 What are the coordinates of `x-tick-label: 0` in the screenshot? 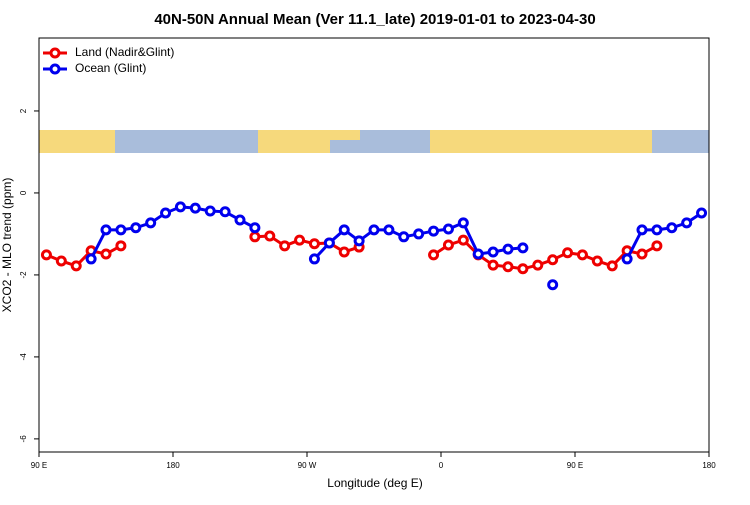 It's located at (441, 465).